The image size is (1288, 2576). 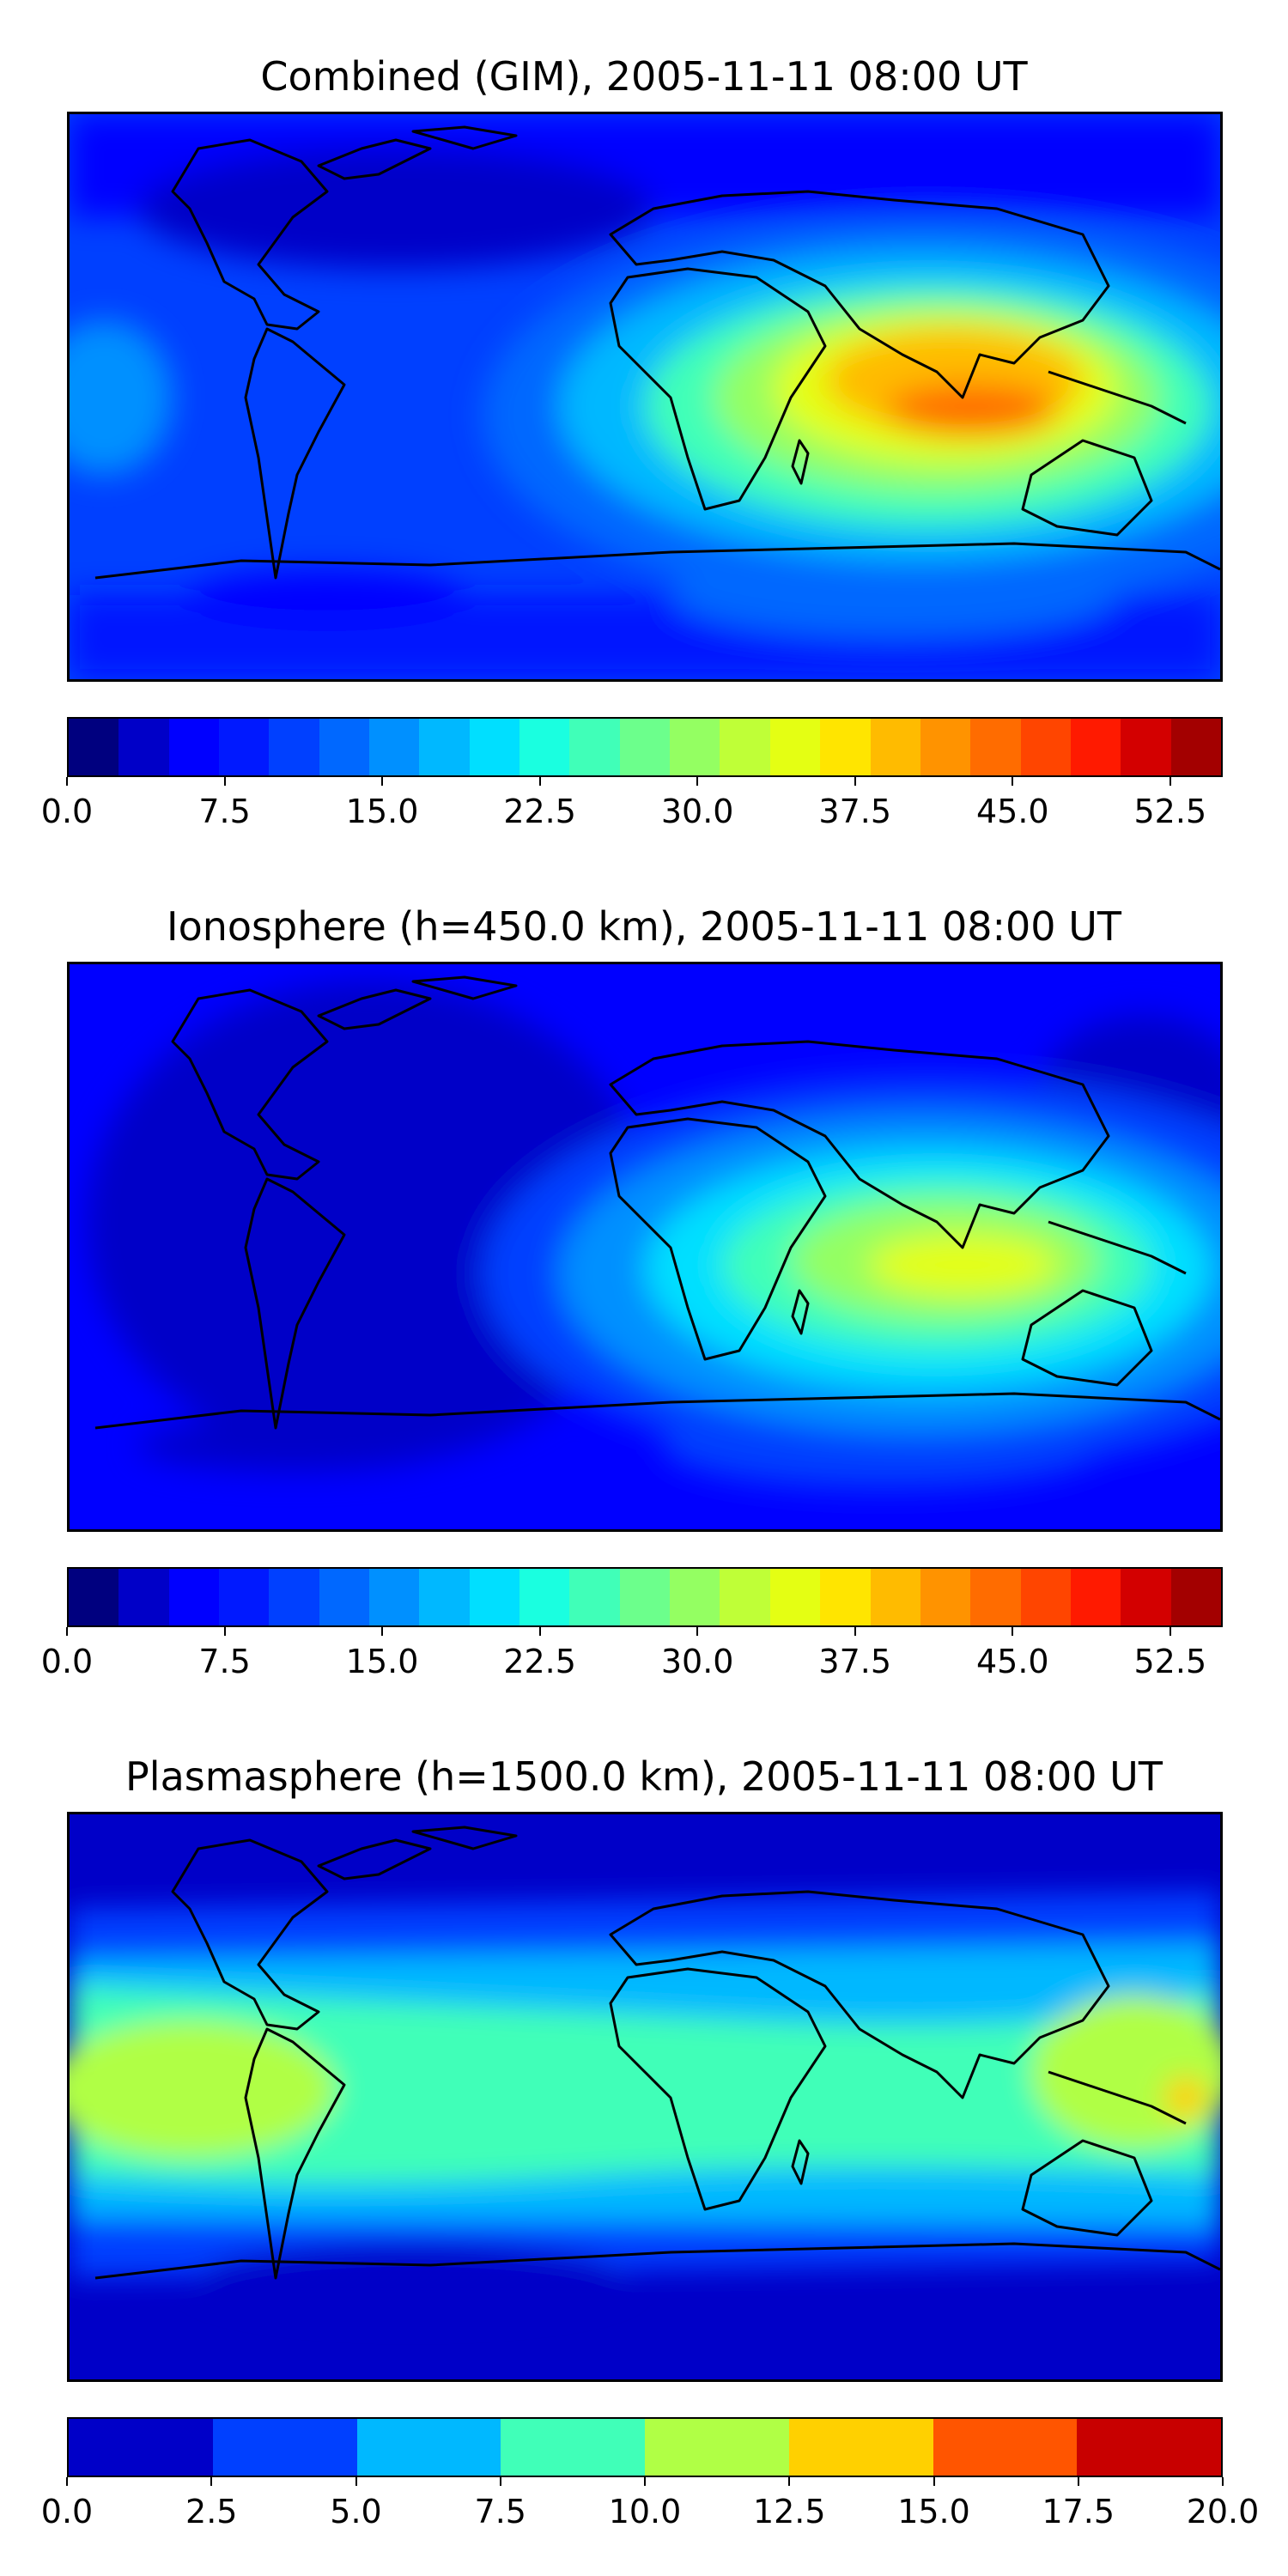 I want to click on colorbar-tick-label: 17.5, so click(x=1078, y=2511).